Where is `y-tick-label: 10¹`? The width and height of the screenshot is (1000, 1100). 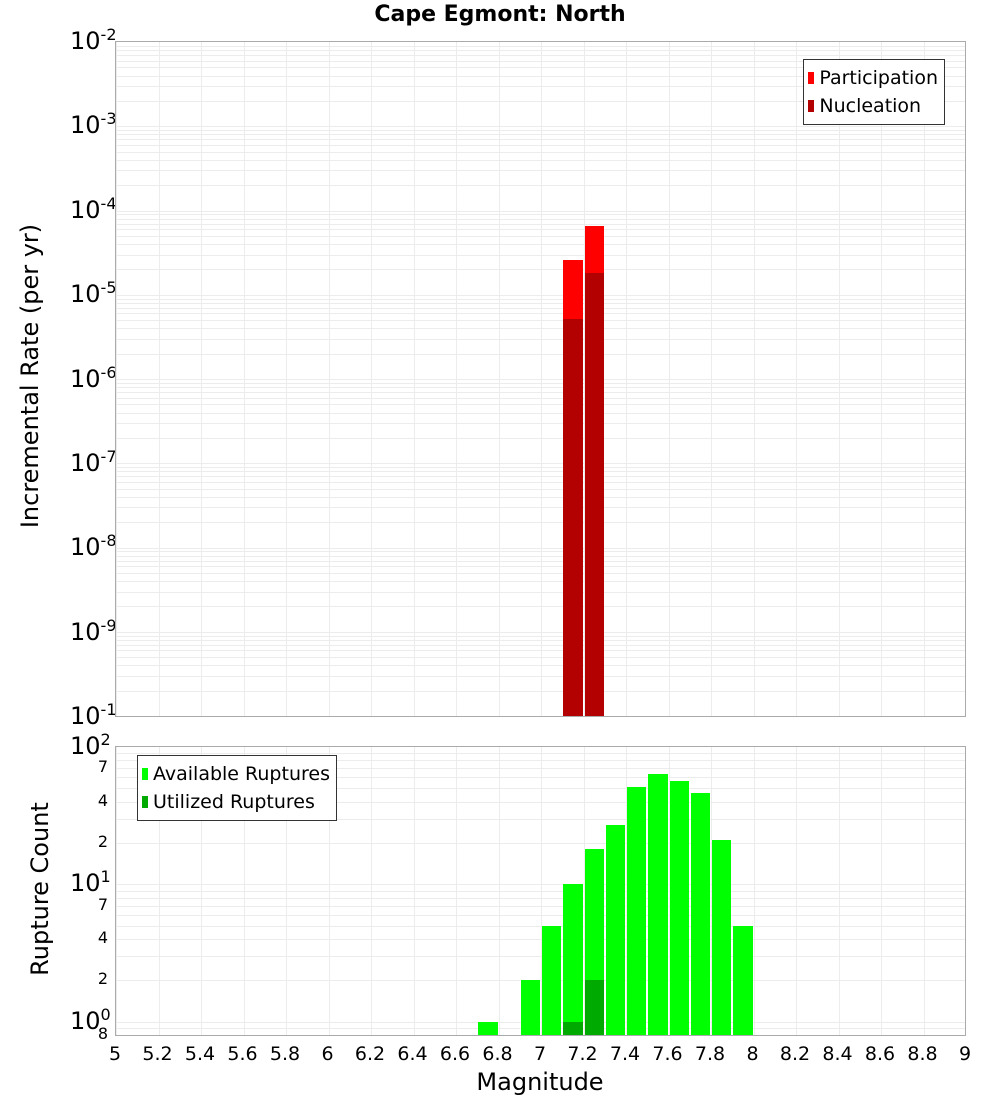
y-tick-label: 10¹ is located at coordinates (90, 882).